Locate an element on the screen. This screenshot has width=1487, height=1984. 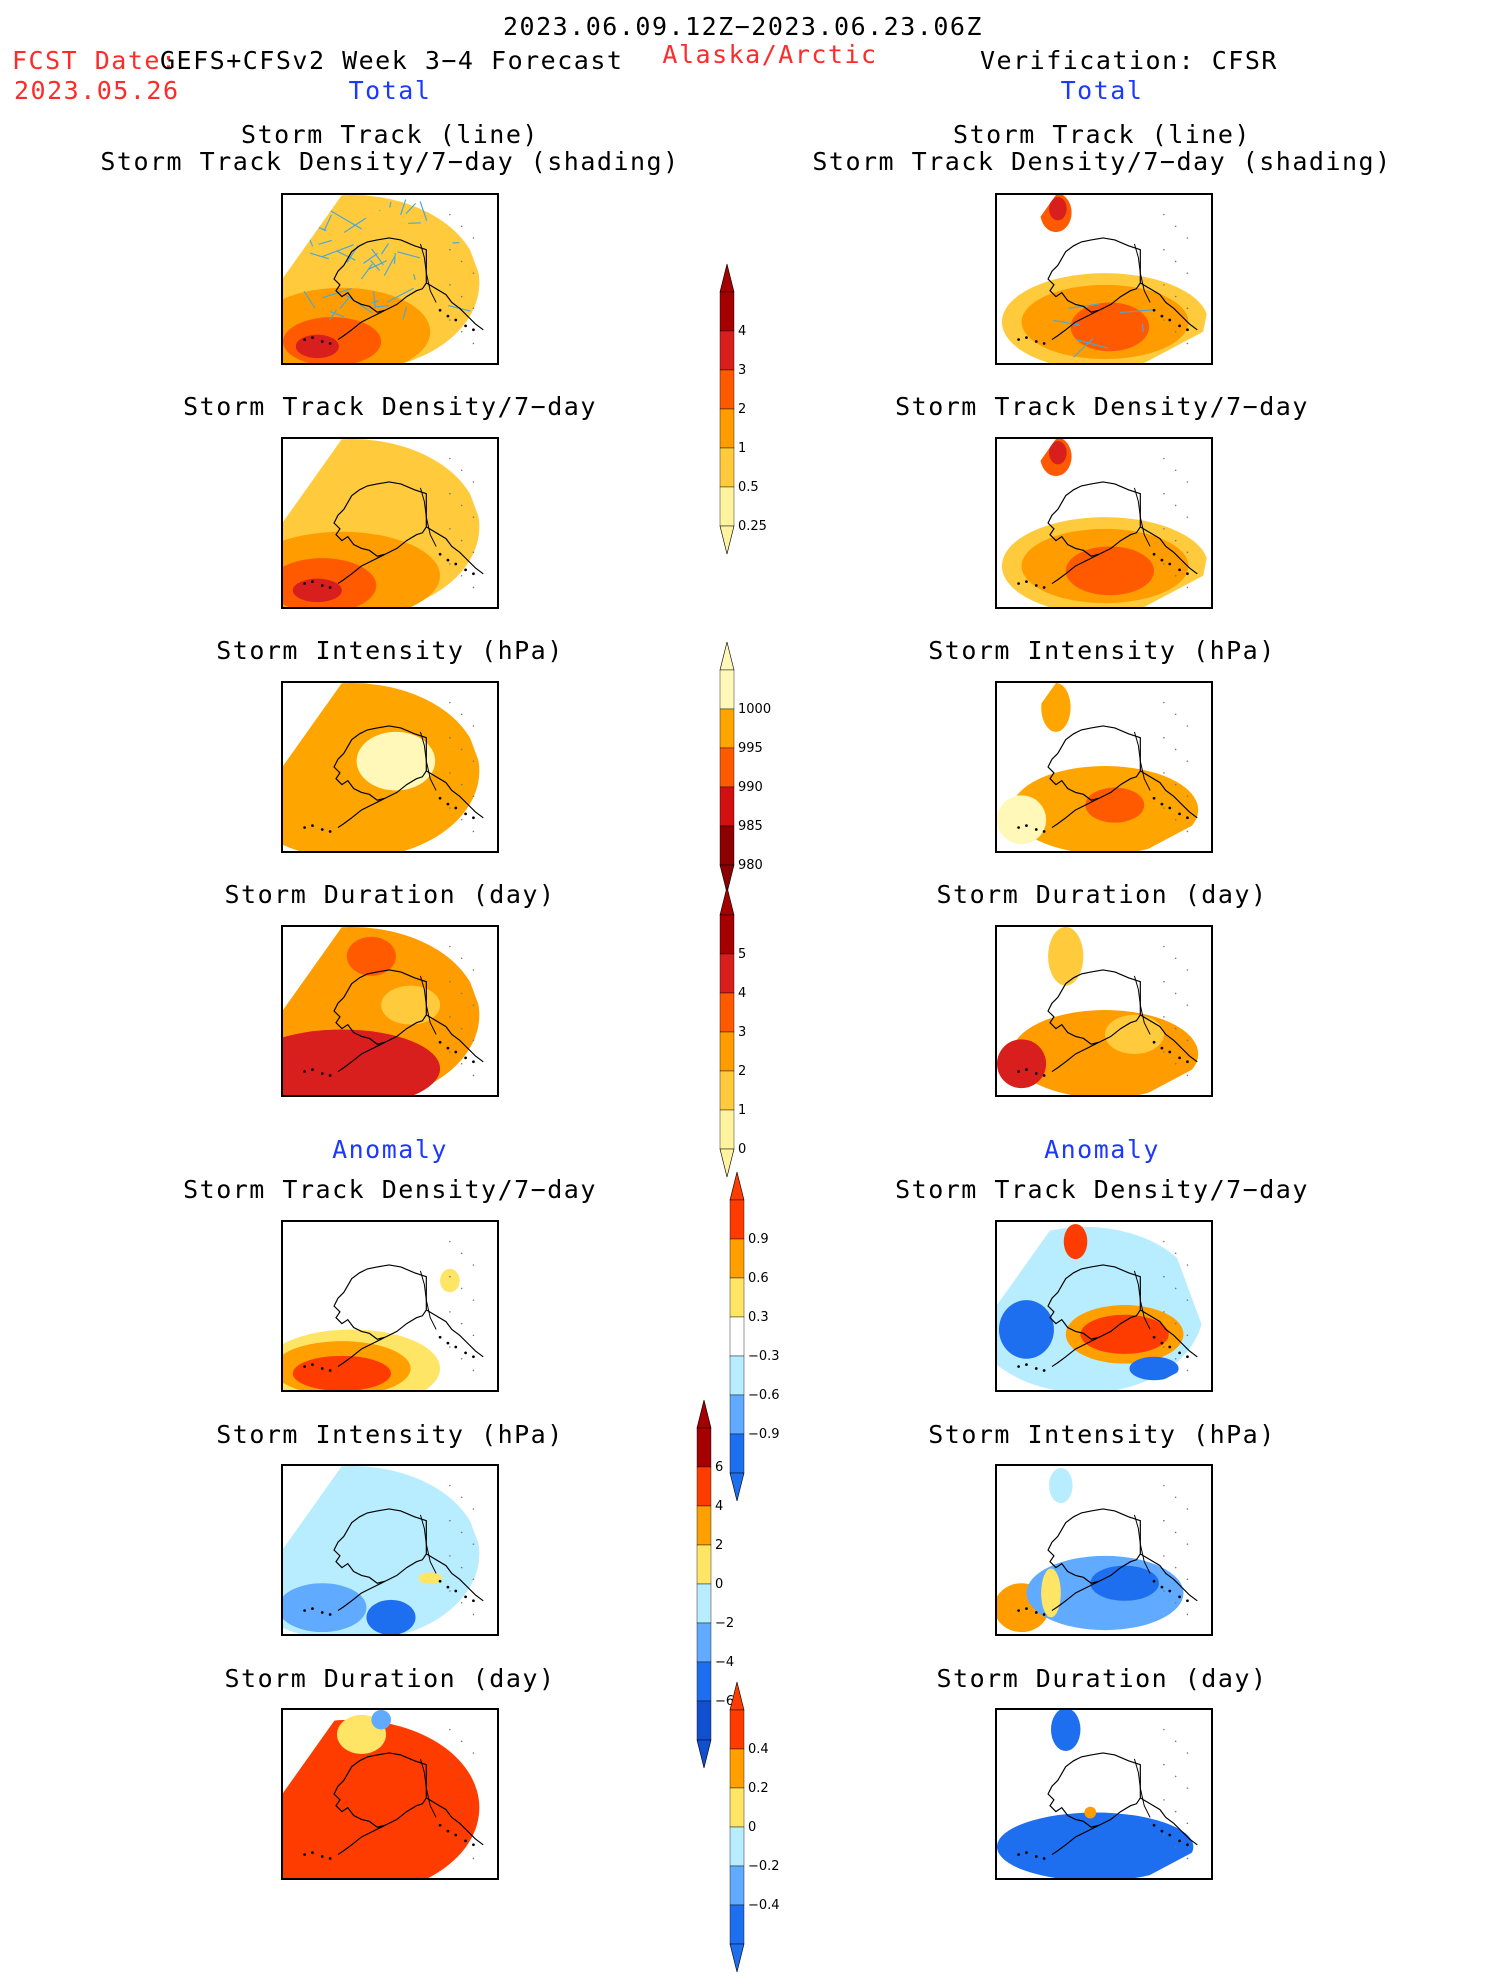
colorbar-tick-label: 6 is located at coordinates (719, 1467).